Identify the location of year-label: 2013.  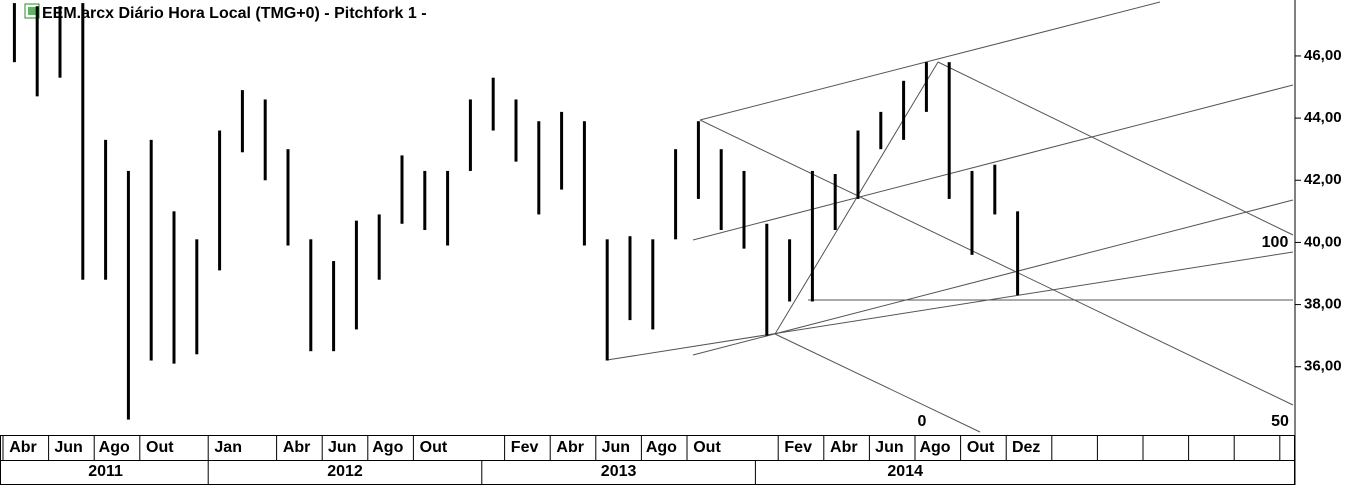
(619, 471).